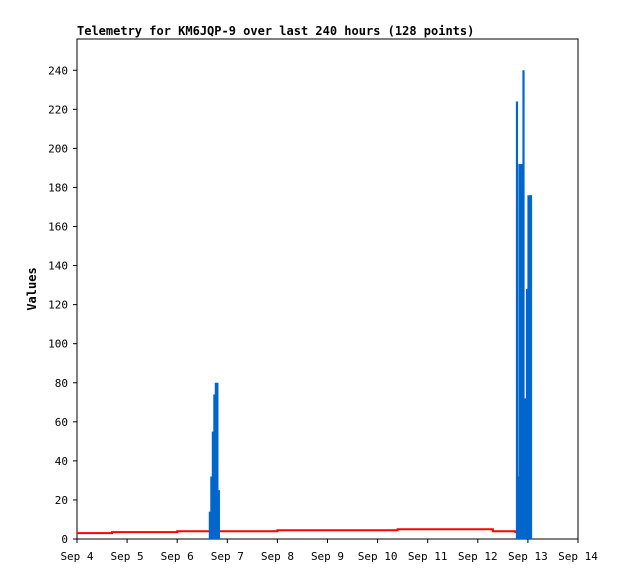 The image size is (618, 579). What do you see at coordinates (58, 70) in the screenshot?
I see `y-tick-label: 240` at bounding box center [58, 70].